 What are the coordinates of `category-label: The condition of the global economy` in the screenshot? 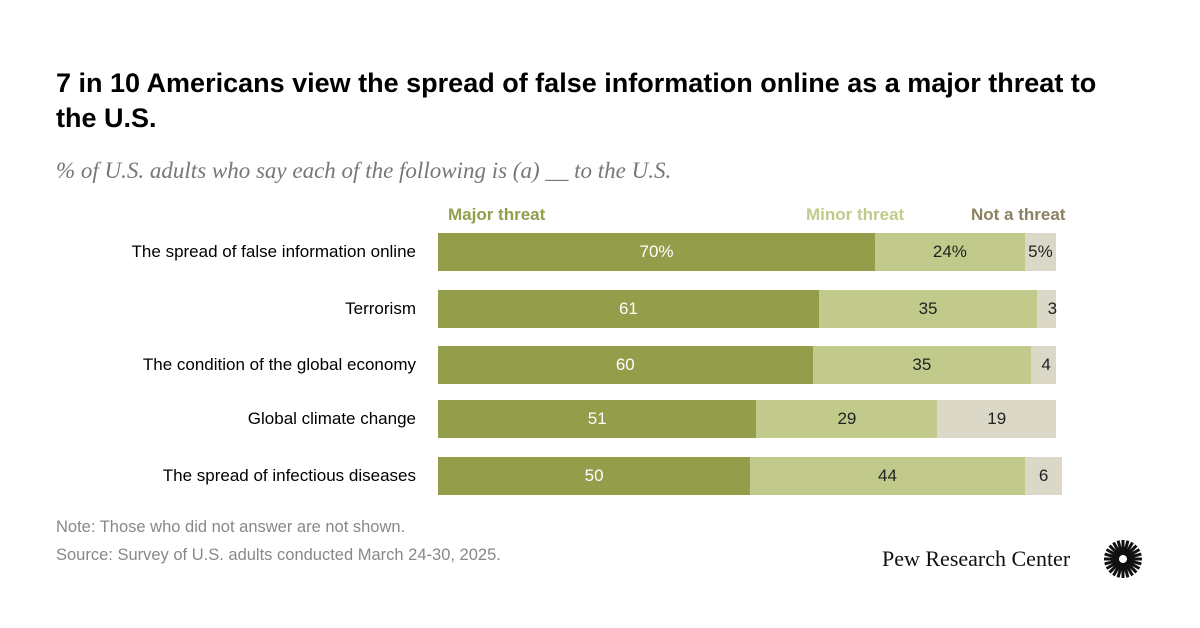 It's located at (279, 364).